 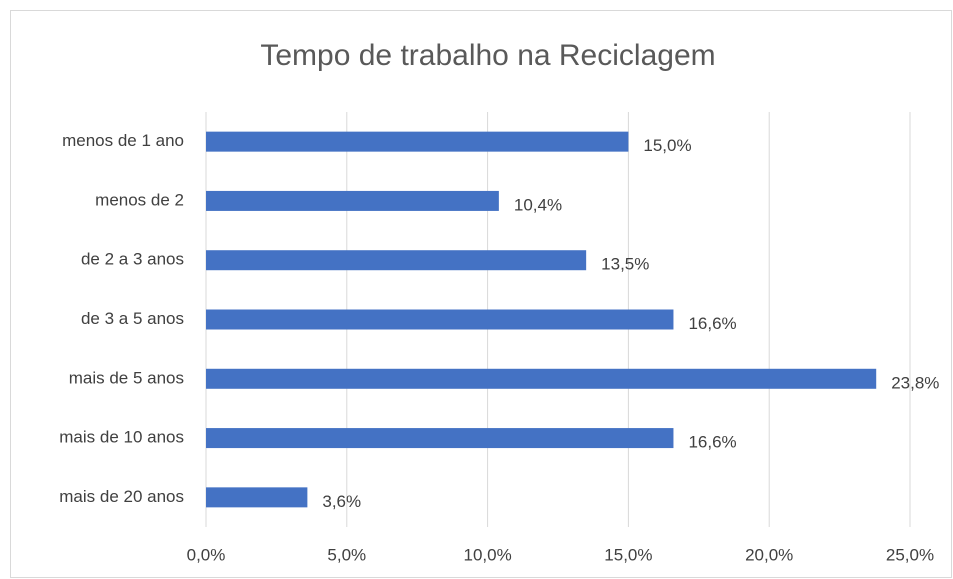 What do you see at coordinates (132, 318) in the screenshot?
I see `y-tick-label: de 3 a 5 anos` at bounding box center [132, 318].